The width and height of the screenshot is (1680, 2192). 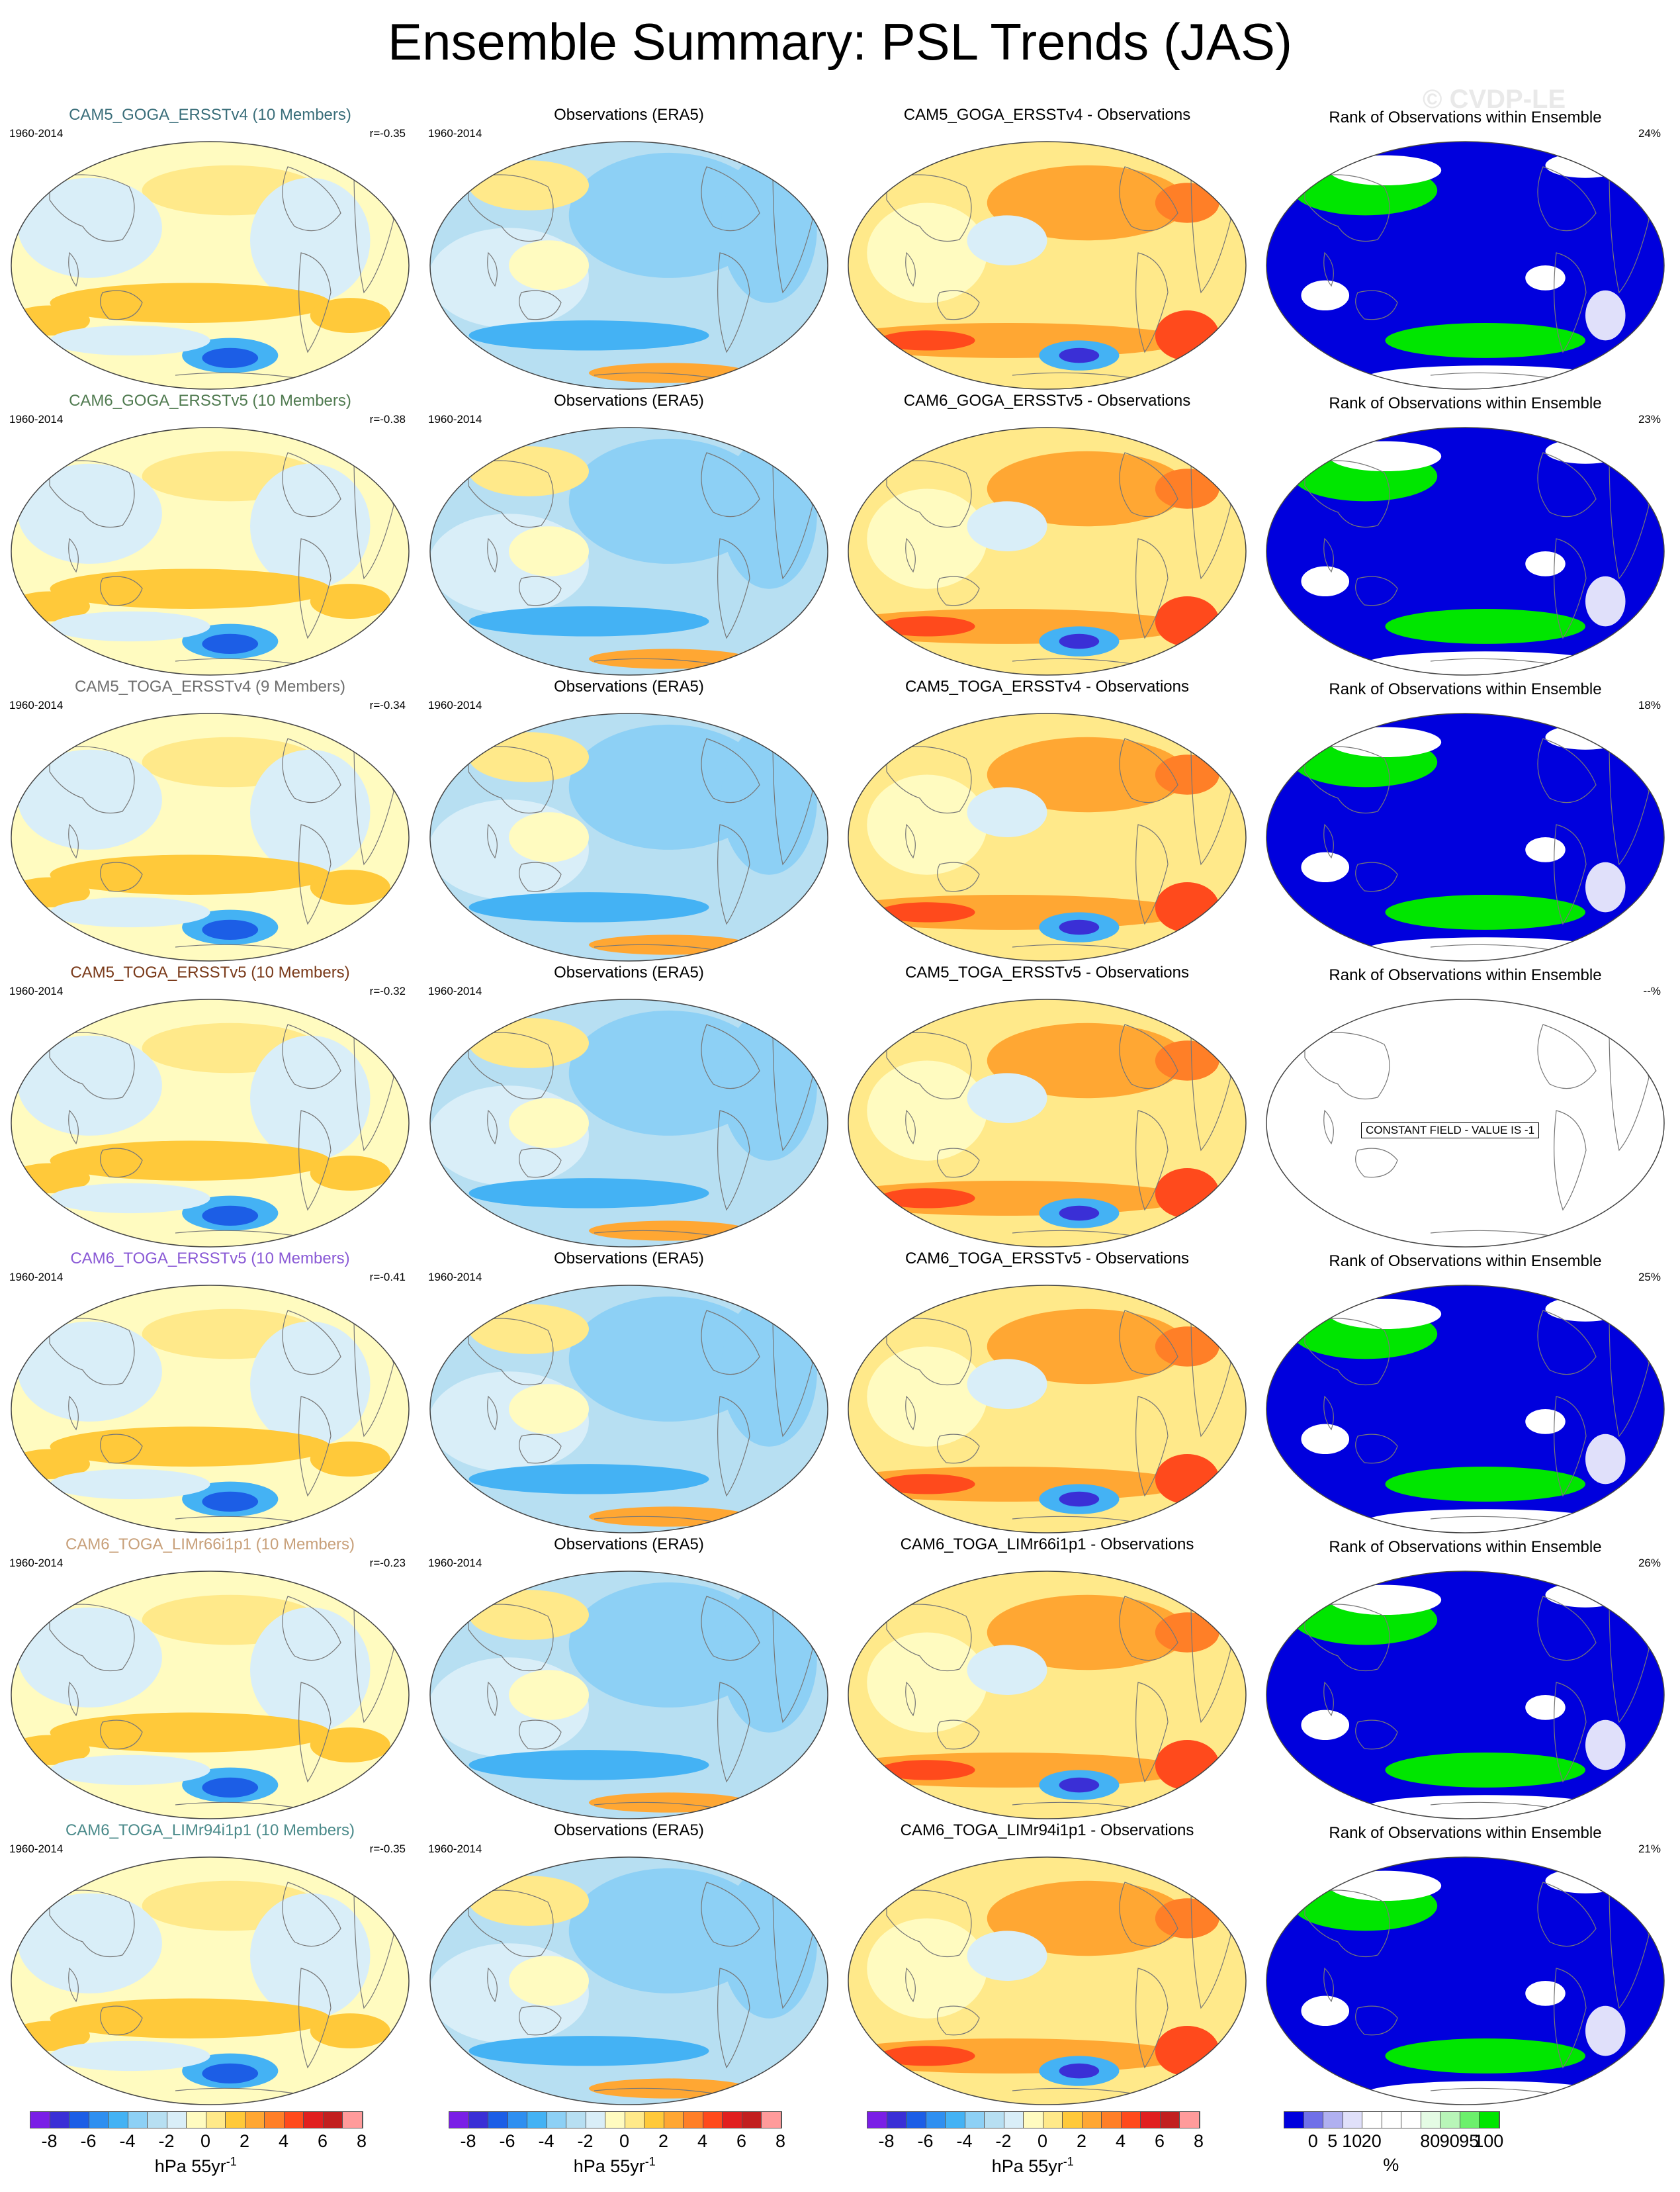 I want to click on diff-map-panel: CAM5_GOGA_ERSSTv4 - Observations, so click(x=1047, y=248).